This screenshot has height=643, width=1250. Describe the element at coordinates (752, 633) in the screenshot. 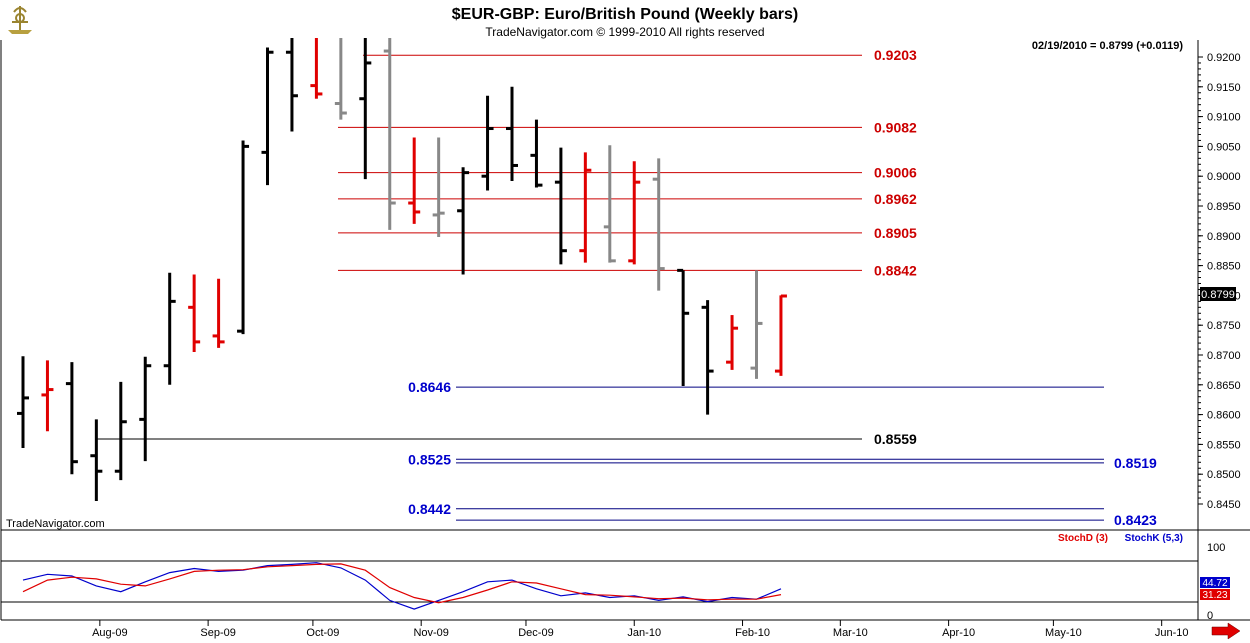

I see `x-tick-label: Feb-10` at that location.